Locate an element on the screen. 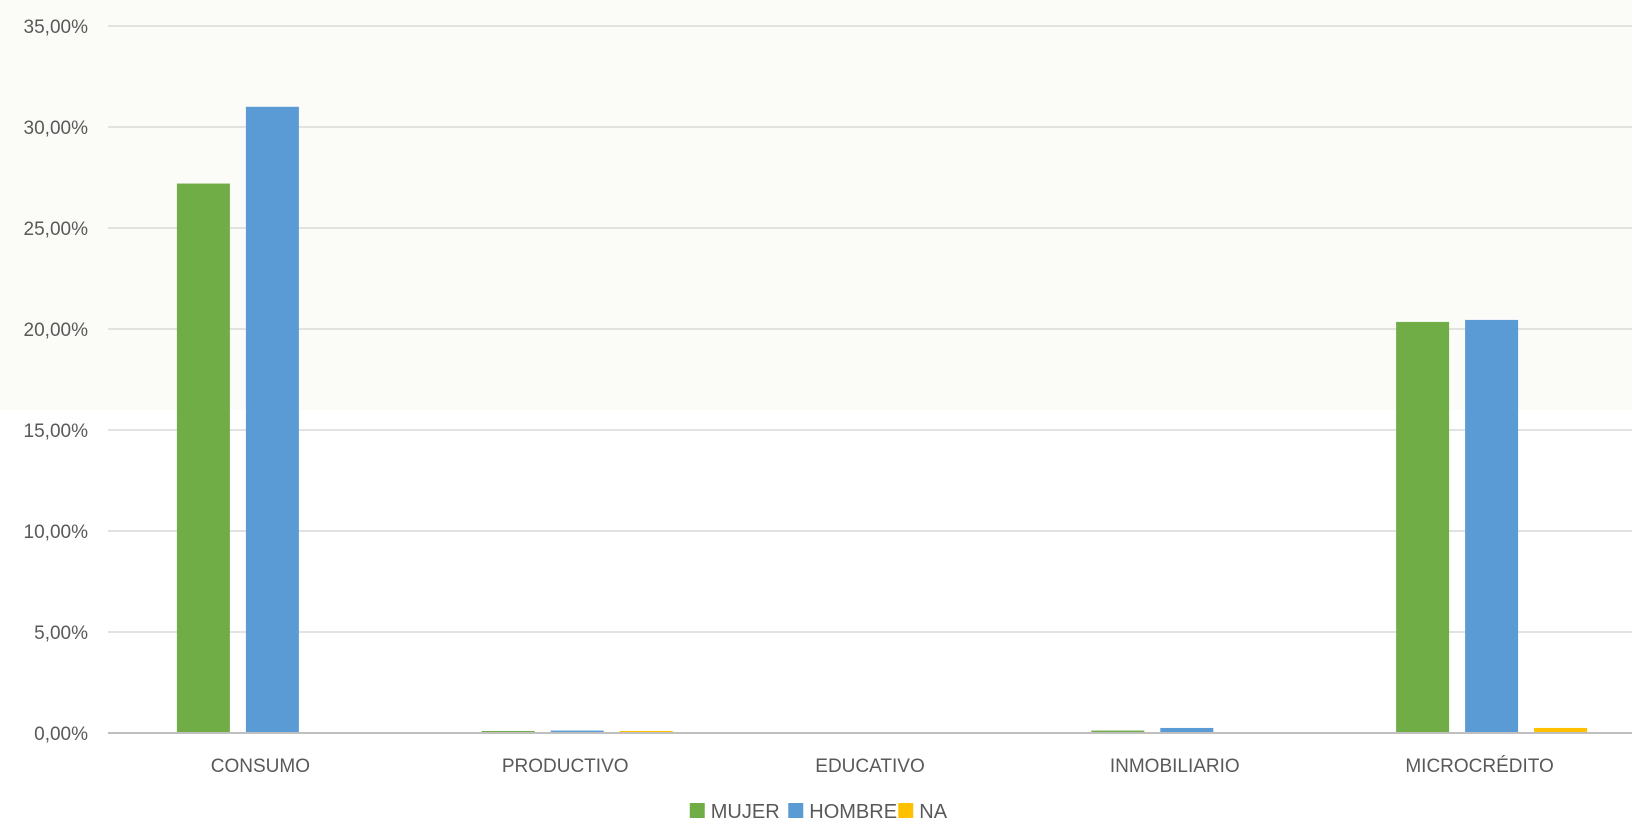 Image resolution: width=1632 pixels, height=825 pixels. y-tick-label: 25,00% is located at coordinates (56, 229).